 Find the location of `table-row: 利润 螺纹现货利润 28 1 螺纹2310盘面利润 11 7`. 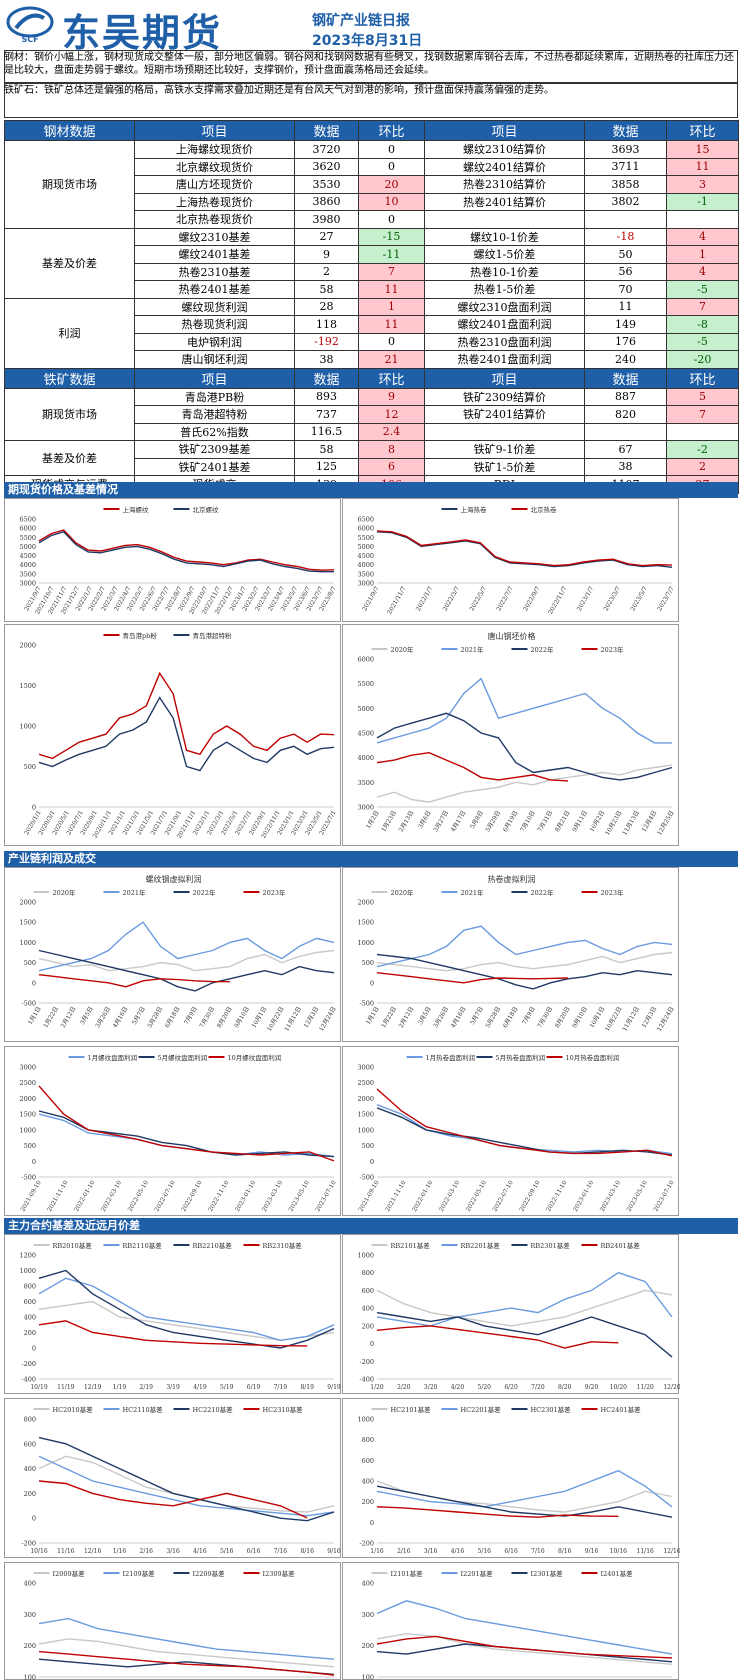

table-row: 利润 螺纹现货利润 28 1 螺纹2310盘面利润 11 7 is located at coordinates (371, 333).